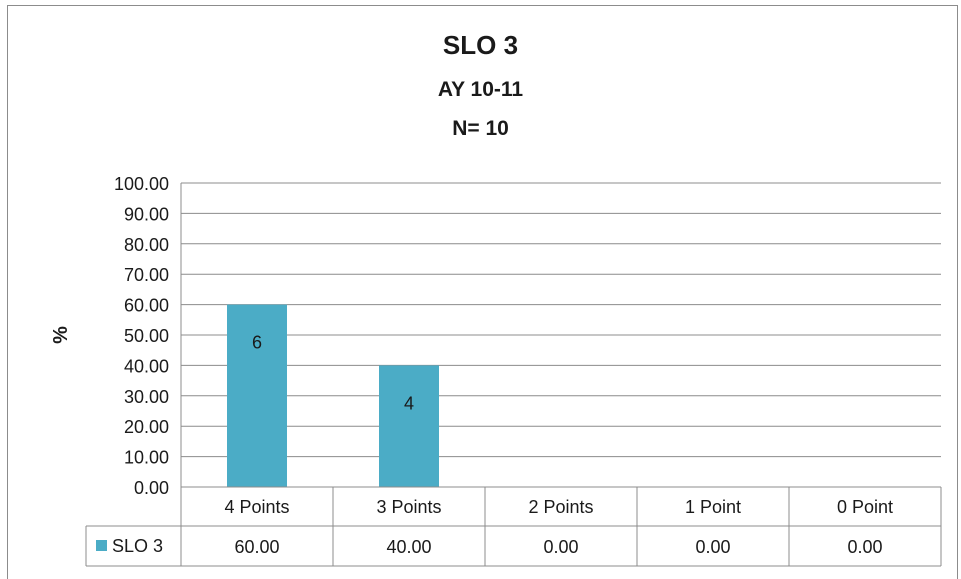  What do you see at coordinates (146, 397) in the screenshot?
I see `y-tick-label: 30.00` at bounding box center [146, 397].